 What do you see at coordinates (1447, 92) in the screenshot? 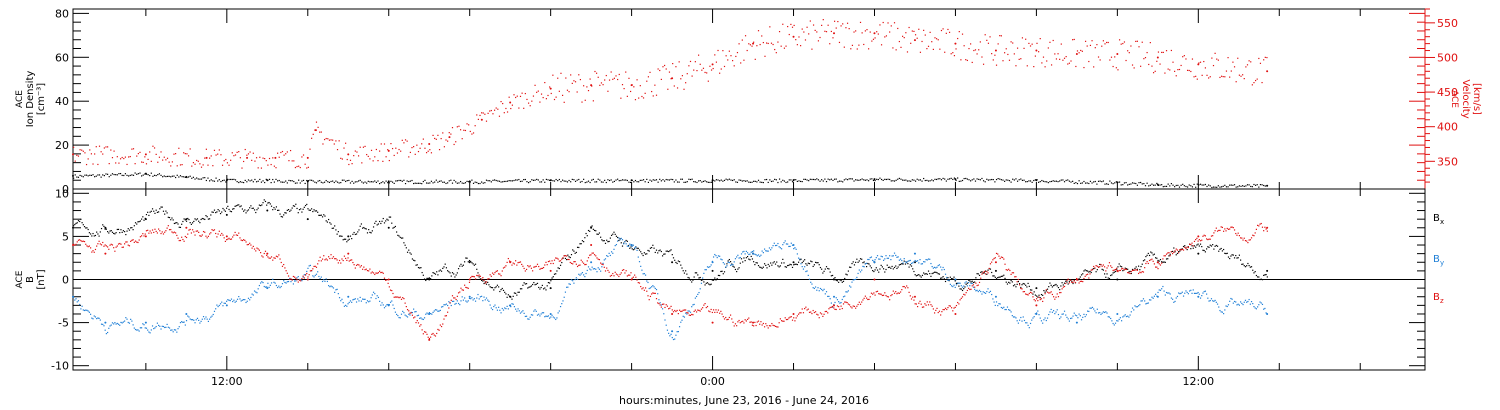
I see `y2-tick-label: 450` at bounding box center [1447, 92].